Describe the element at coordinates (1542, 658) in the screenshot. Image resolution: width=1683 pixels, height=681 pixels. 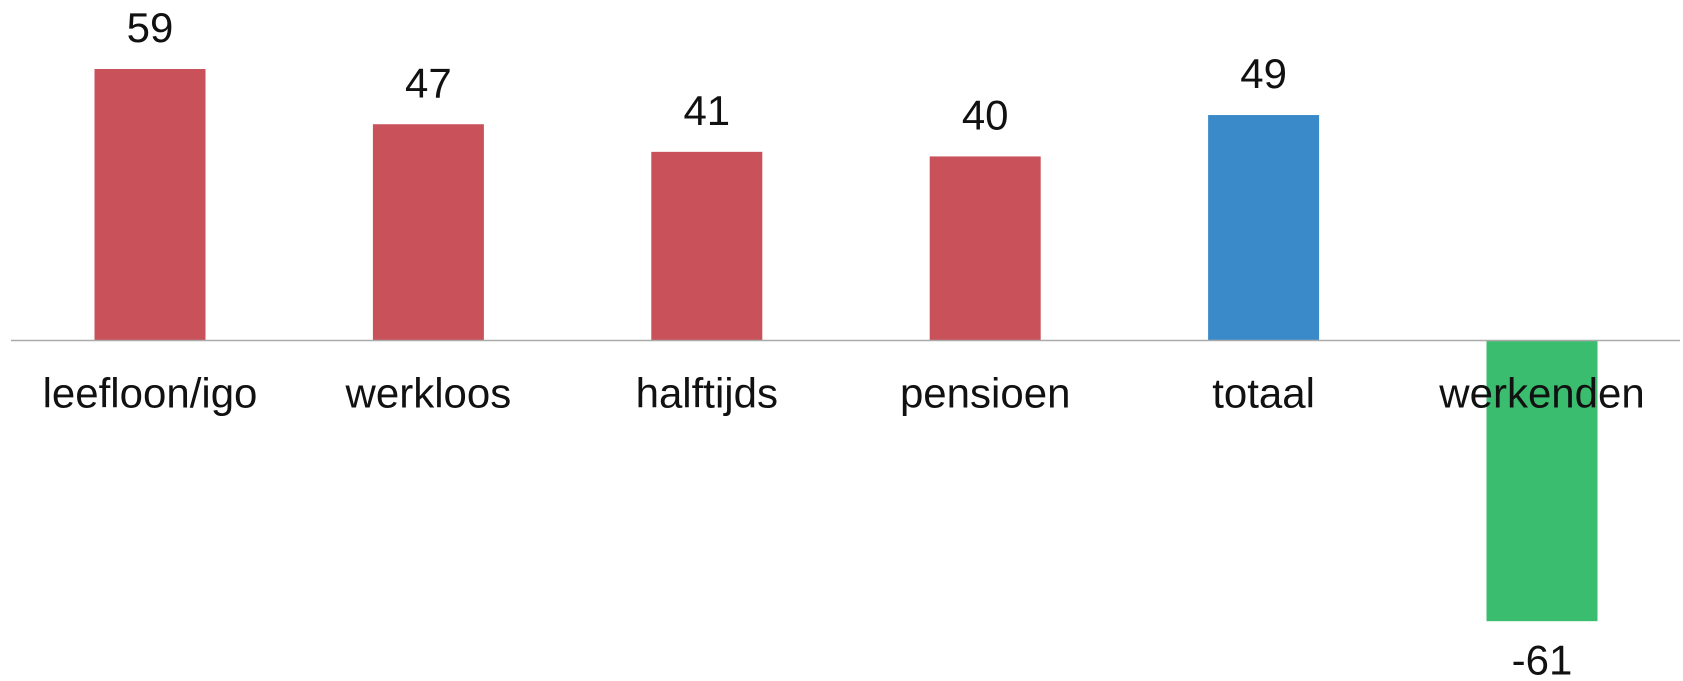
I see `value-label: -61` at that location.